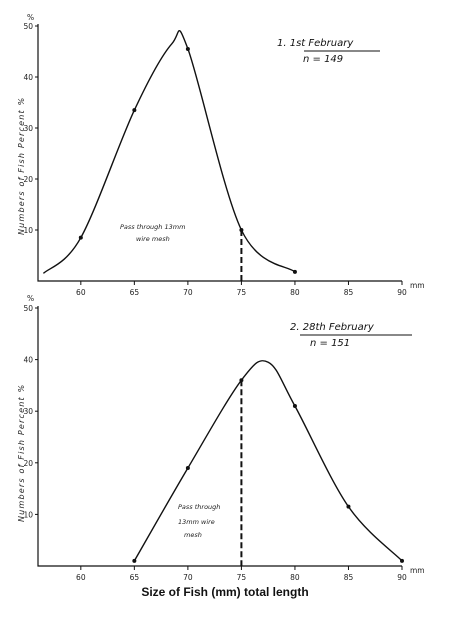  What do you see at coordinates (30, 17) in the screenshot?
I see `y-unit-label-1: %` at bounding box center [30, 17].